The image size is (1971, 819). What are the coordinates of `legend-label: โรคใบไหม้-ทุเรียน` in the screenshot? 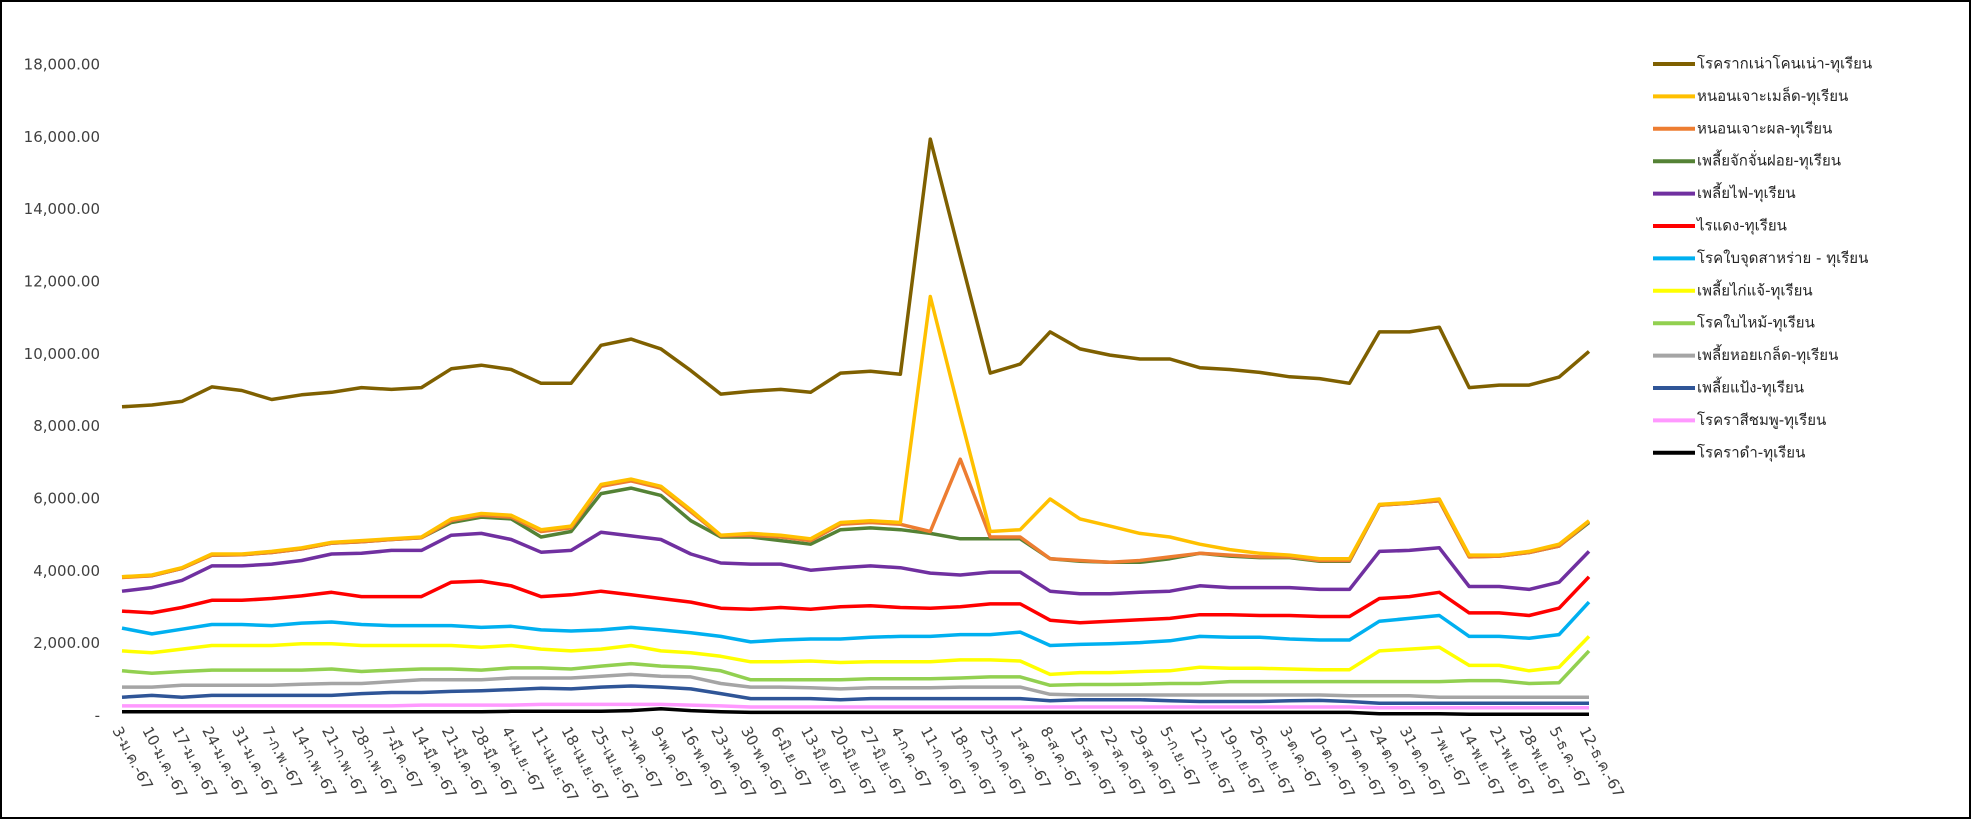 It's located at (1756, 323).